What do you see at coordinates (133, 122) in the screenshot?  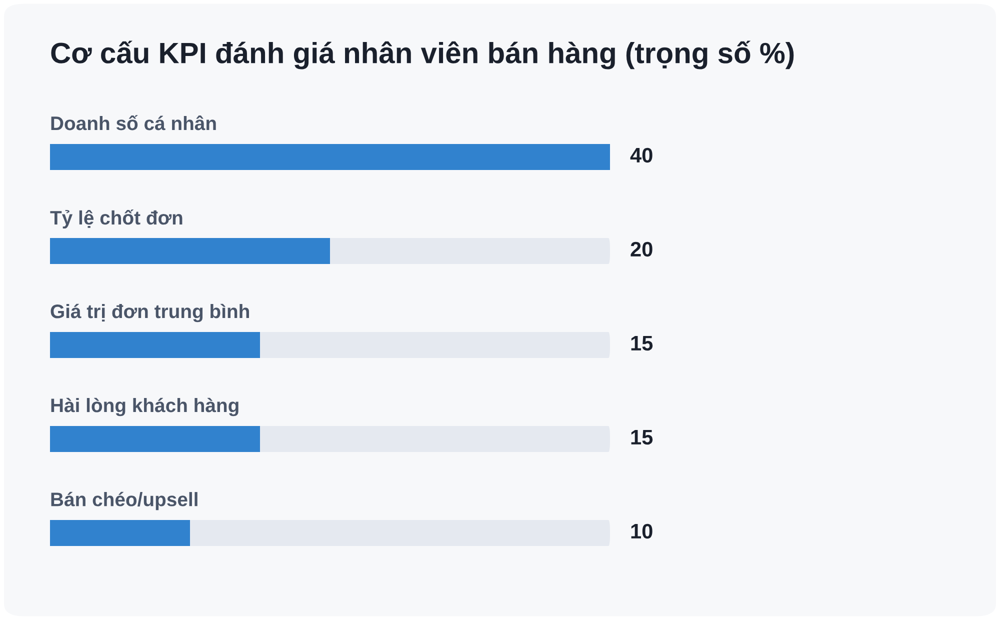 I see `y-tick-label: Doanh số cá nhân` at bounding box center [133, 122].